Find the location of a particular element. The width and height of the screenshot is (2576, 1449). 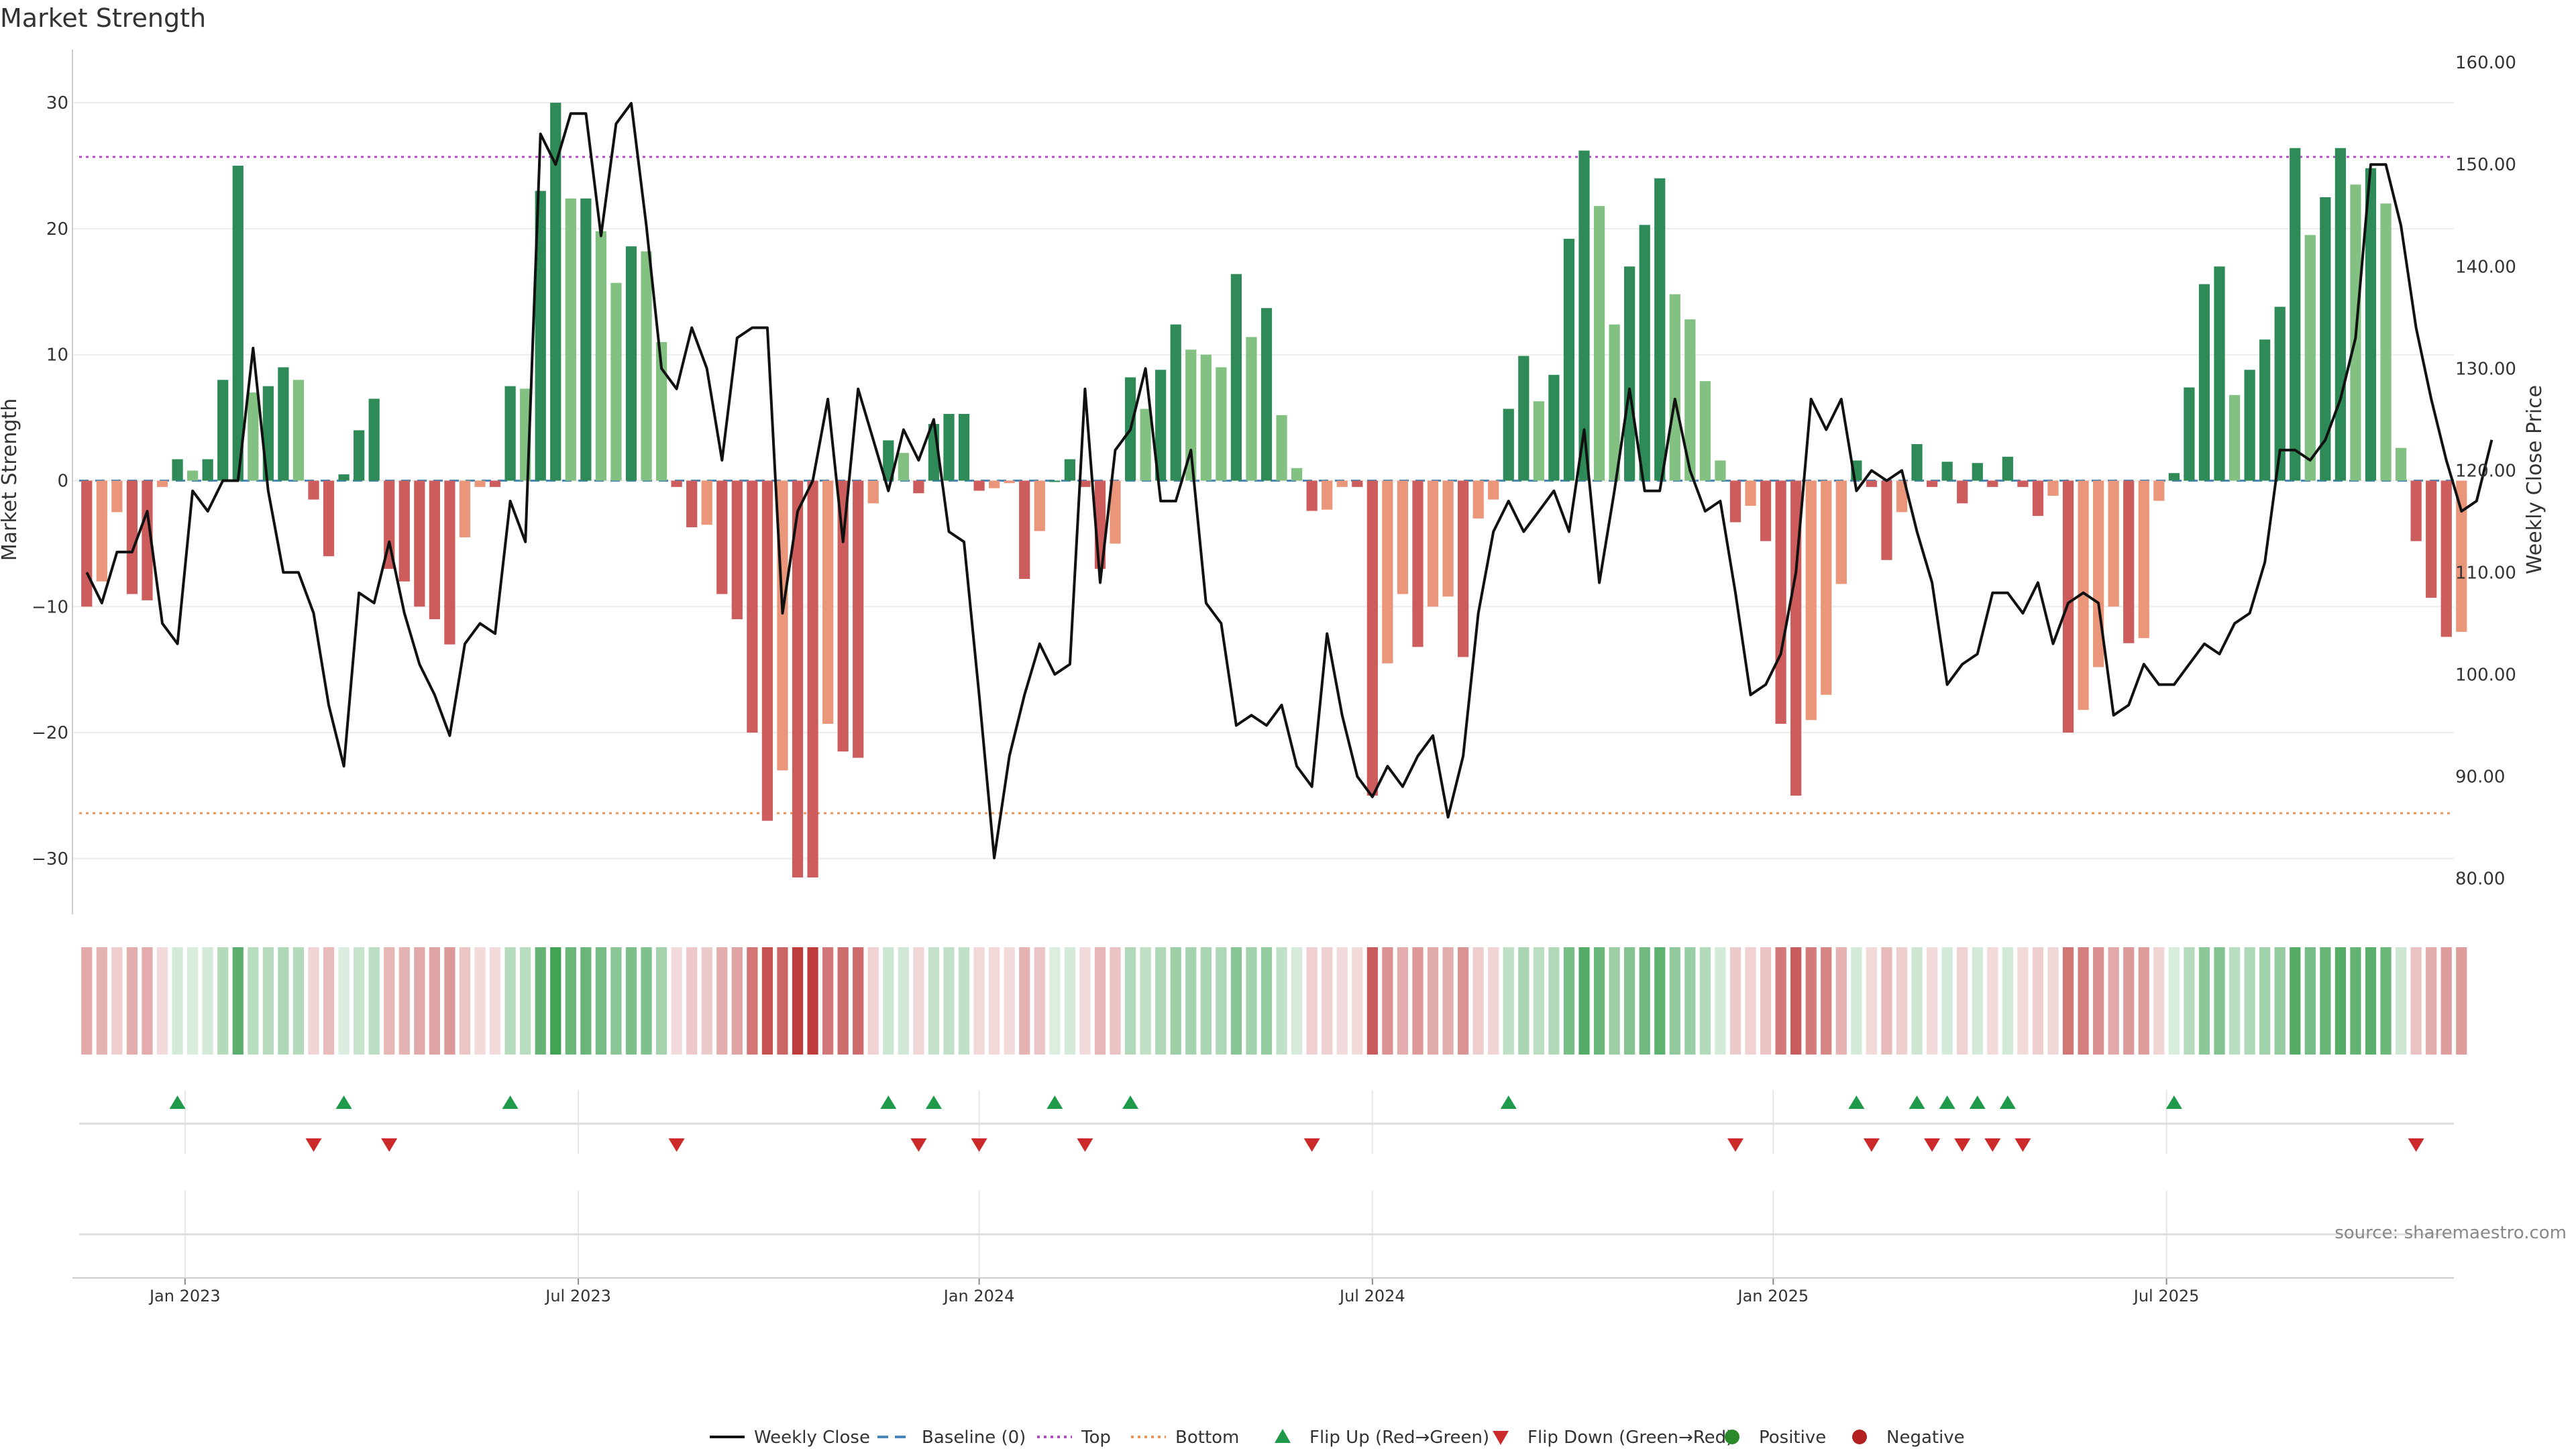

legend-swatch-triangle-down is located at coordinates (1501, 1438).